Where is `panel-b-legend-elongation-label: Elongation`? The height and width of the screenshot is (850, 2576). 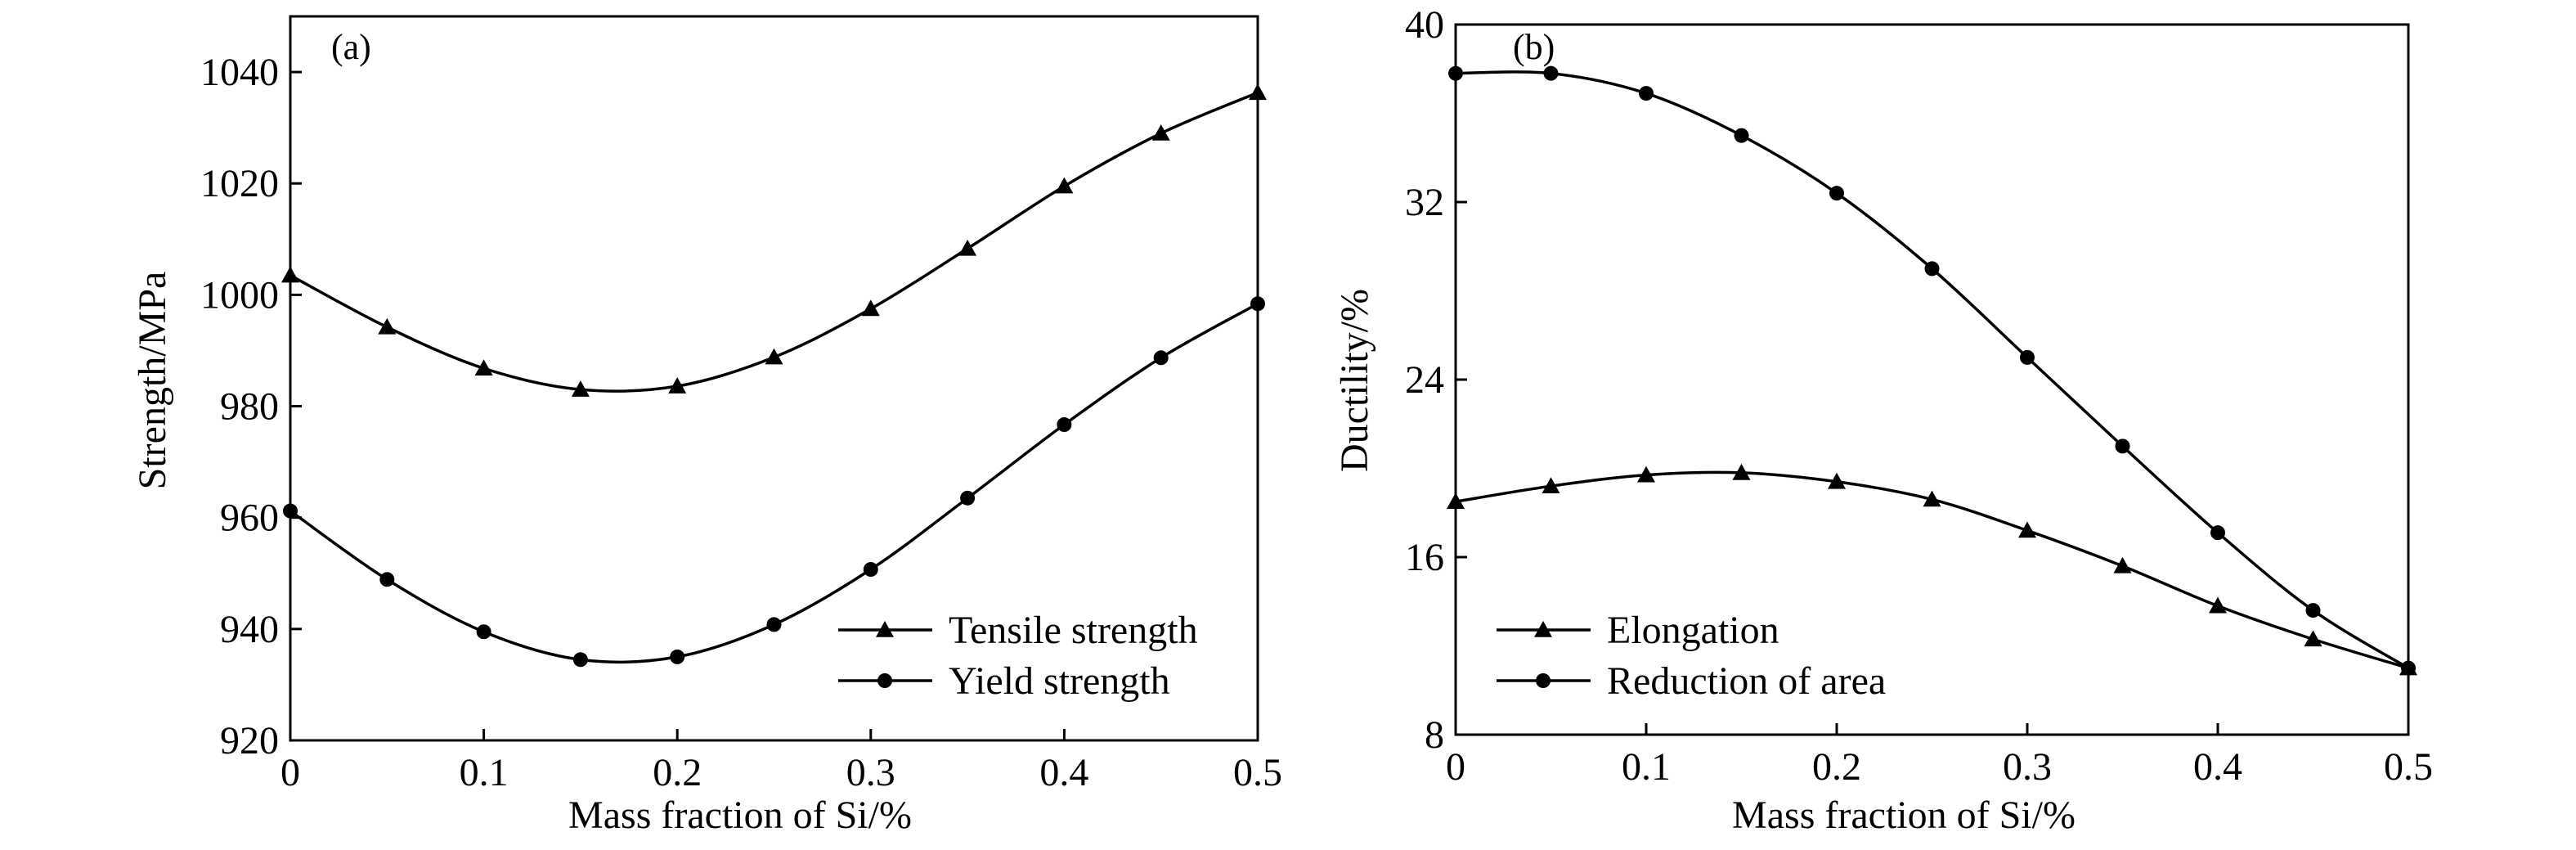
panel-b-legend-elongation-label: Elongation is located at coordinates (1693, 630).